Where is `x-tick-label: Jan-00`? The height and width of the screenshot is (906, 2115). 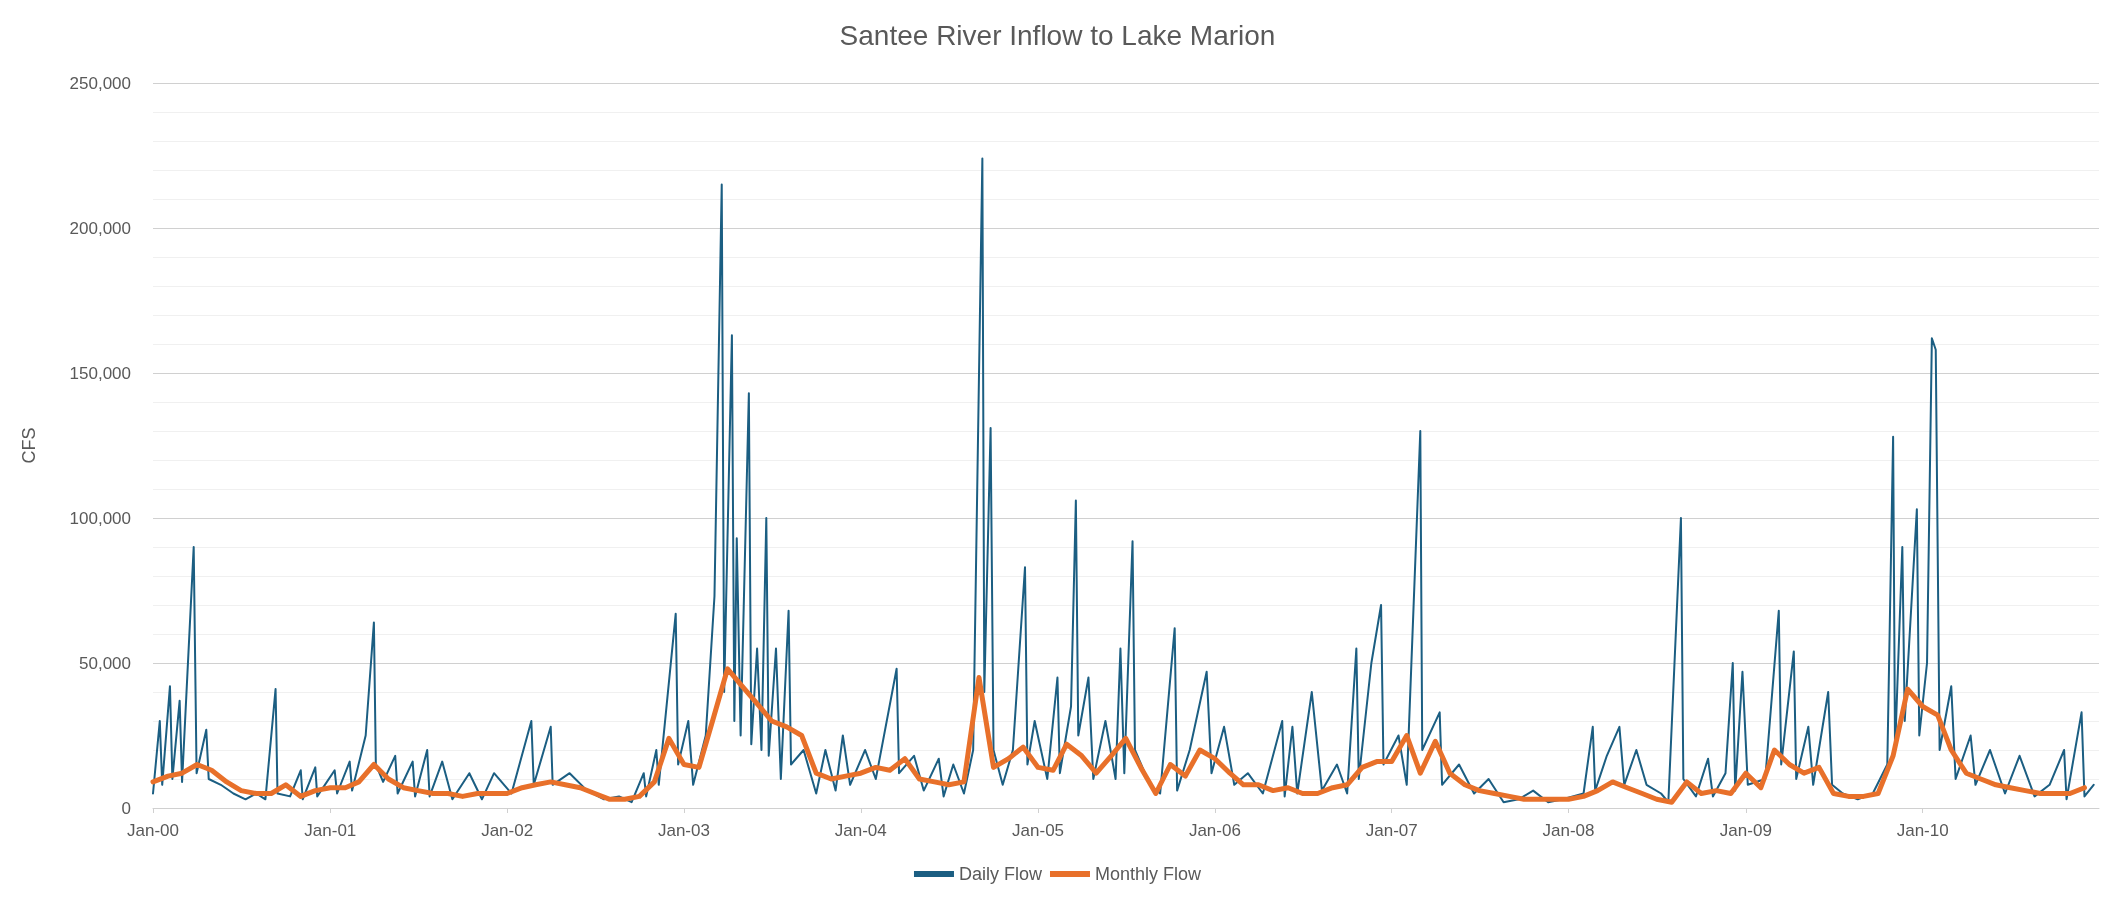 x-tick-label: Jan-00 is located at coordinates (153, 830).